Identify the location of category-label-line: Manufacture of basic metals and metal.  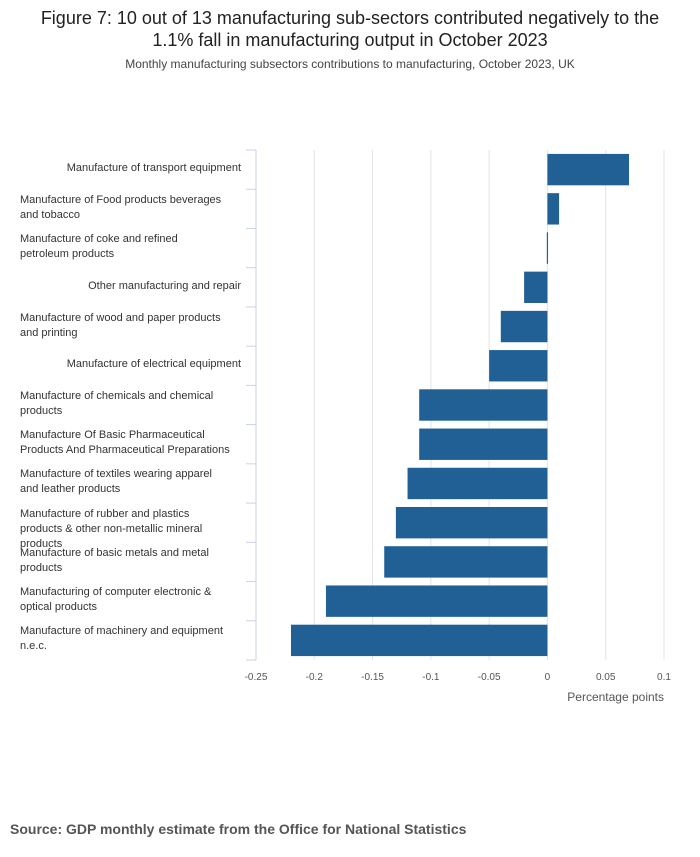
(114, 552).